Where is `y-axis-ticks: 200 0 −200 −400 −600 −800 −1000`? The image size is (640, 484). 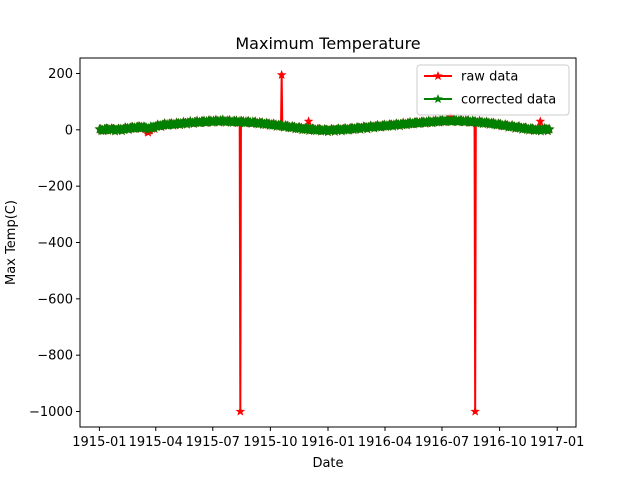 y-axis-ticks: 200 0 −200 −400 −600 −800 −1000 is located at coordinates (54, 243).